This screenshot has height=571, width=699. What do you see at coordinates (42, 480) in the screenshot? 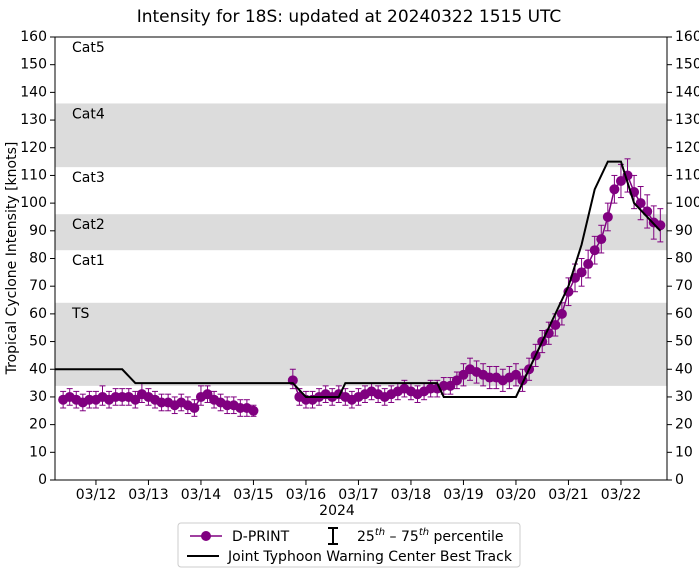
I see `y-tick-label: 0` at bounding box center [42, 480].